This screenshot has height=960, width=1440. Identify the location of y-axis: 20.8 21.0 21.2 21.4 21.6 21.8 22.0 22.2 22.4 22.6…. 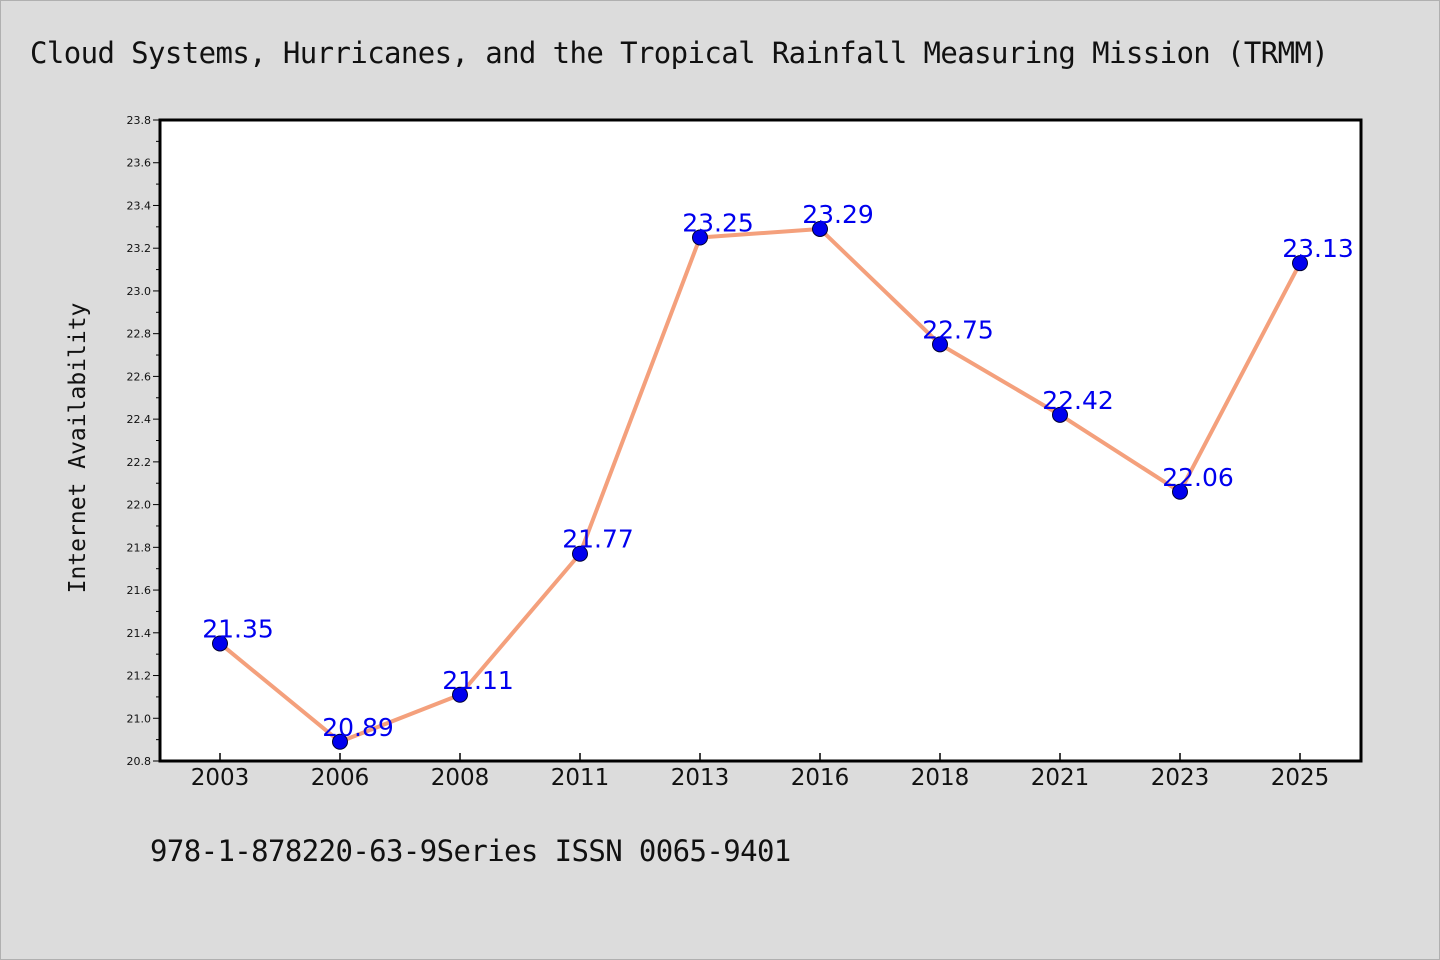
(143, 441).